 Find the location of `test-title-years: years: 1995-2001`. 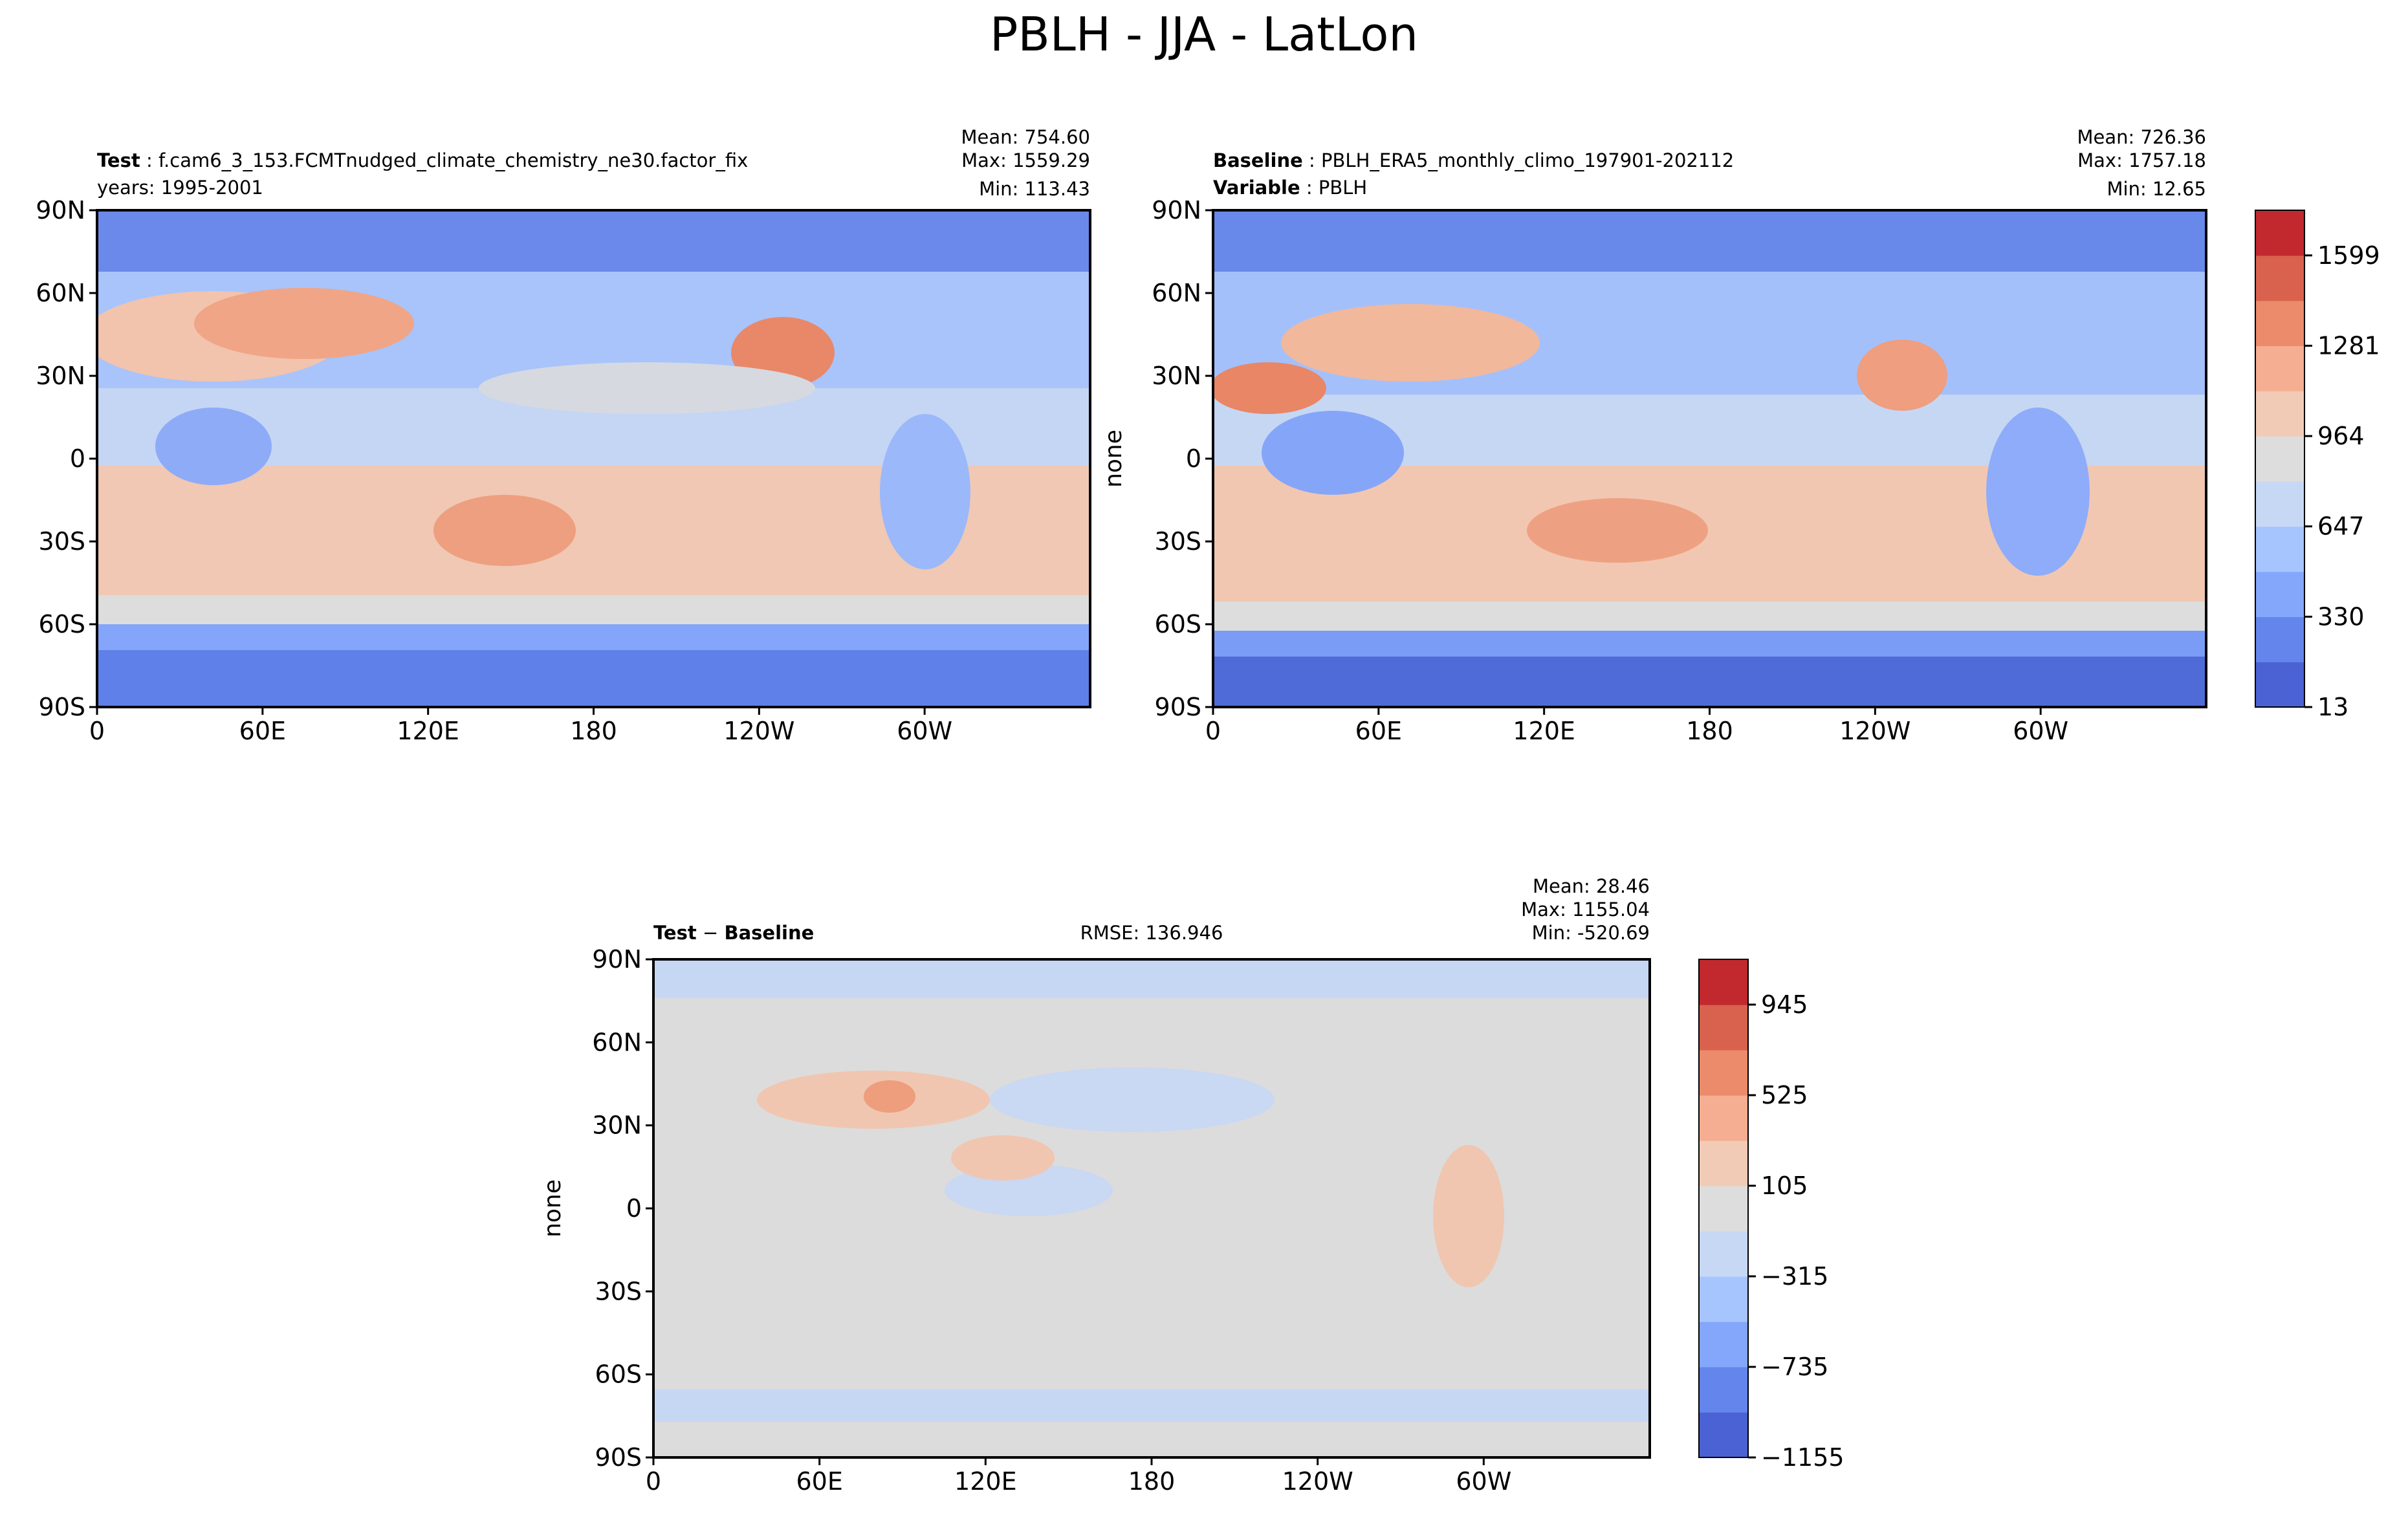

test-title-years: years: 1995-2001 is located at coordinates (180, 188).